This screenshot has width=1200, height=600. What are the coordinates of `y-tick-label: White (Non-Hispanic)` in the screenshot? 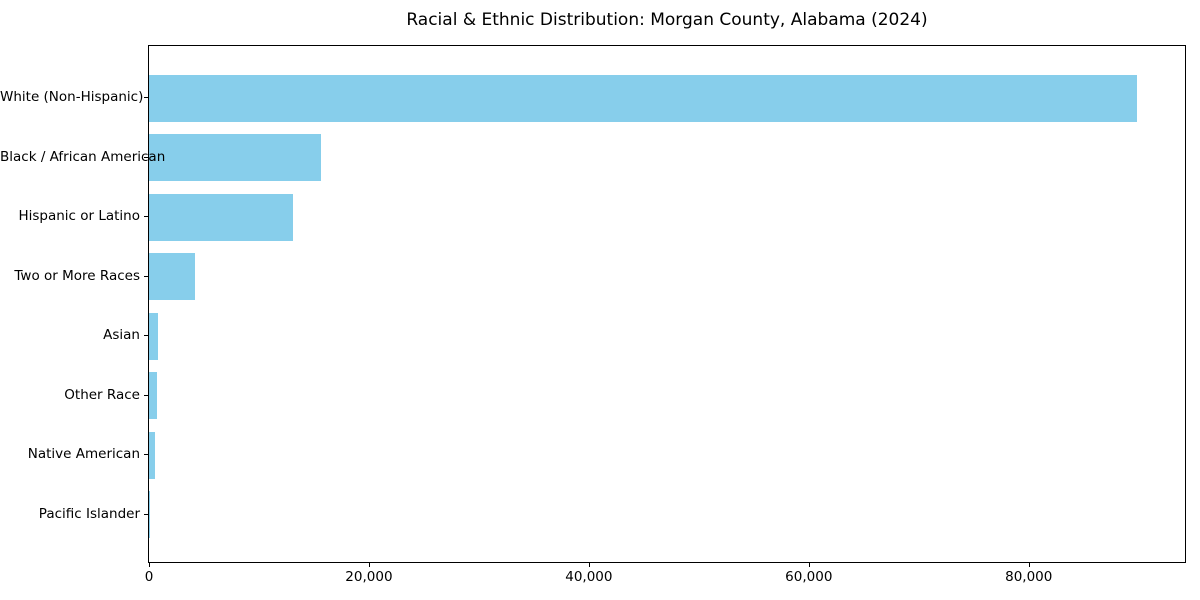 It's located at (72, 97).